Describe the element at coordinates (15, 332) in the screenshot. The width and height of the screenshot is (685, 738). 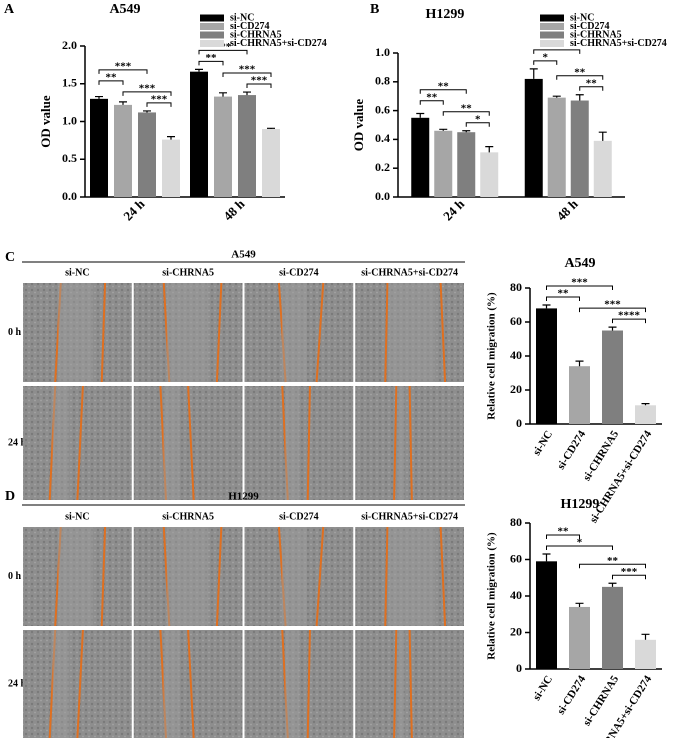
I see `time-label: 0 h` at that location.